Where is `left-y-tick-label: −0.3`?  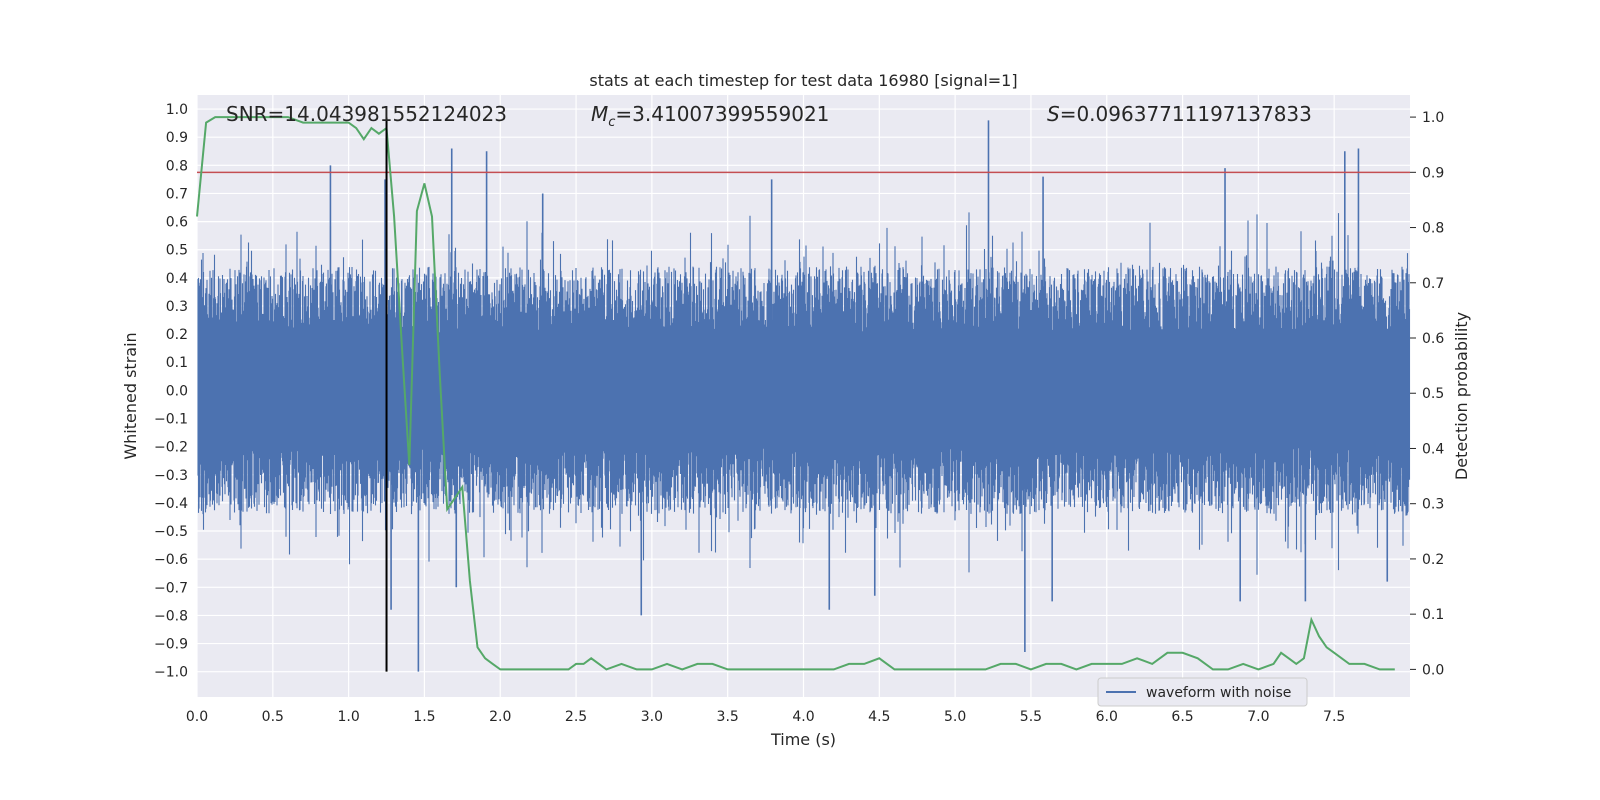
left-y-tick-label: −0.3 is located at coordinates (171, 476).